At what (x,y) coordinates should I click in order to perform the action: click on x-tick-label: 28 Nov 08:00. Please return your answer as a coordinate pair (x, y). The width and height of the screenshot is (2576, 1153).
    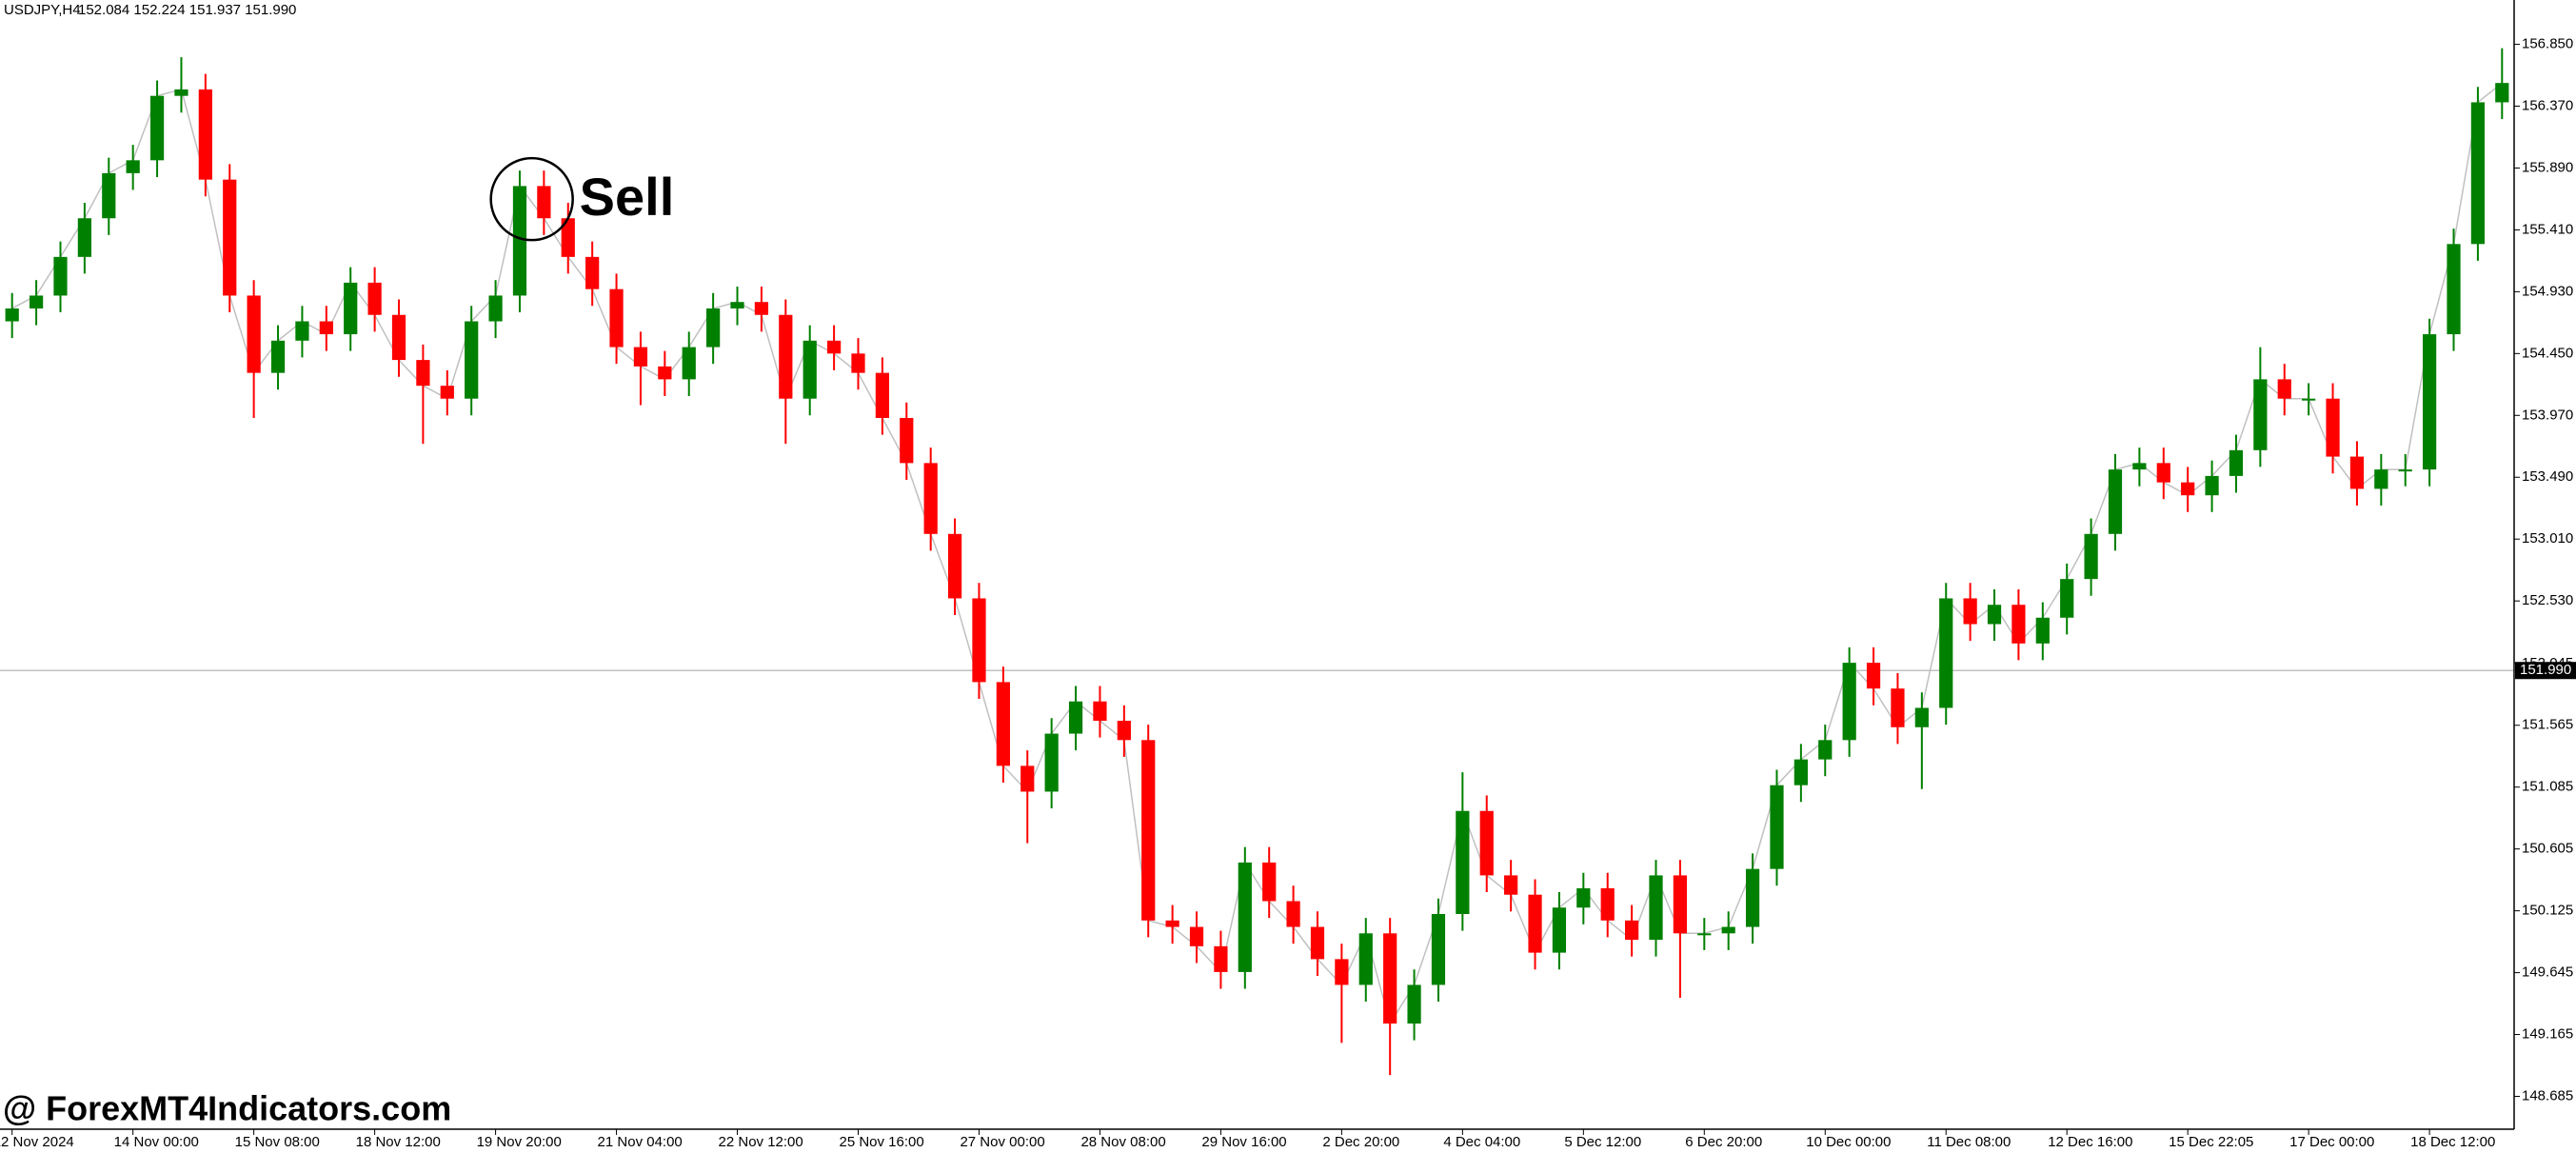
    Looking at the image, I should click on (1122, 1142).